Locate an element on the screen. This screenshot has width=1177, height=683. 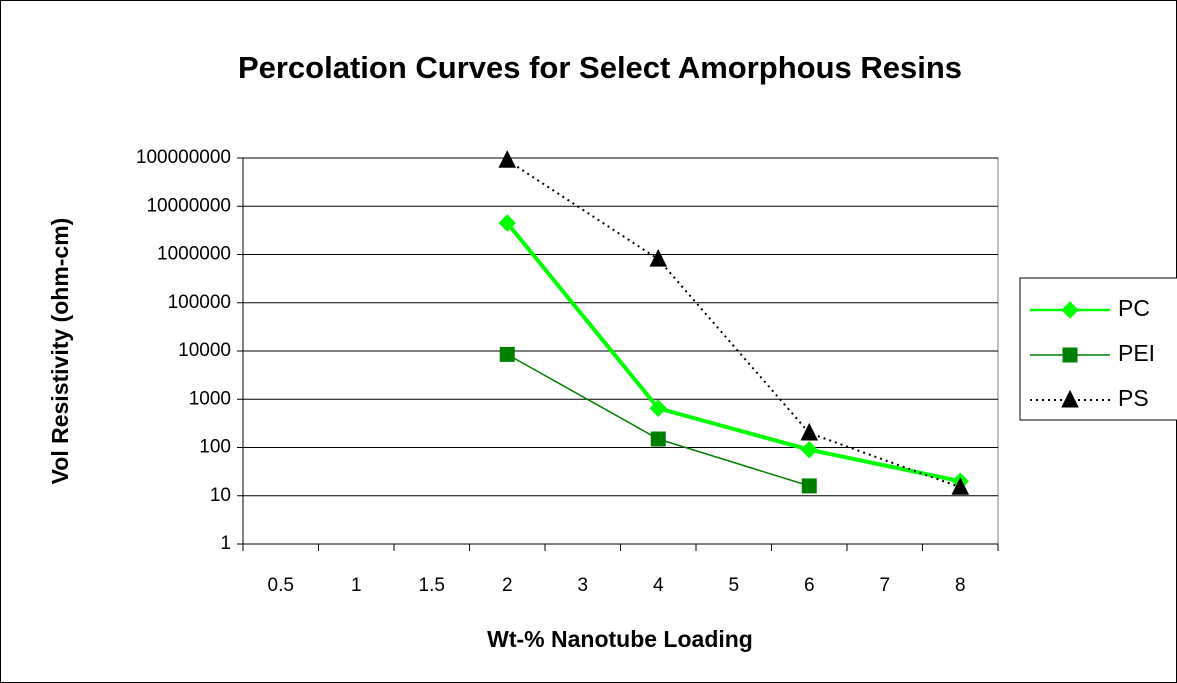
y-tick-label: 10000 is located at coordinates (204, 350).